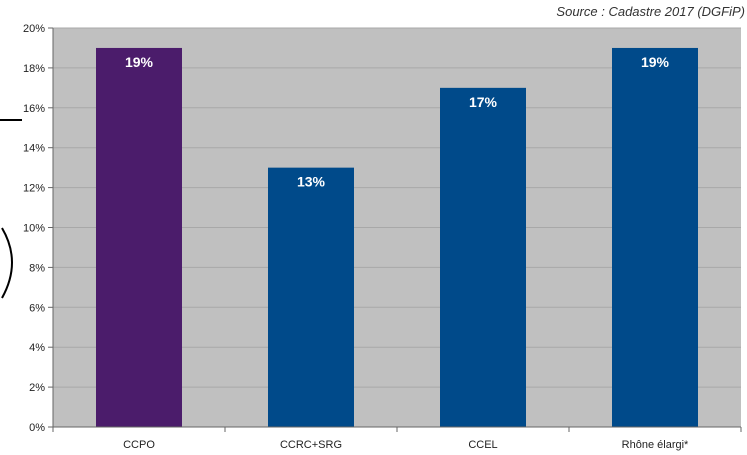  Describe the element at coordinates (311, 182) in the screenshot. I see `data-label: 13%` at that location.